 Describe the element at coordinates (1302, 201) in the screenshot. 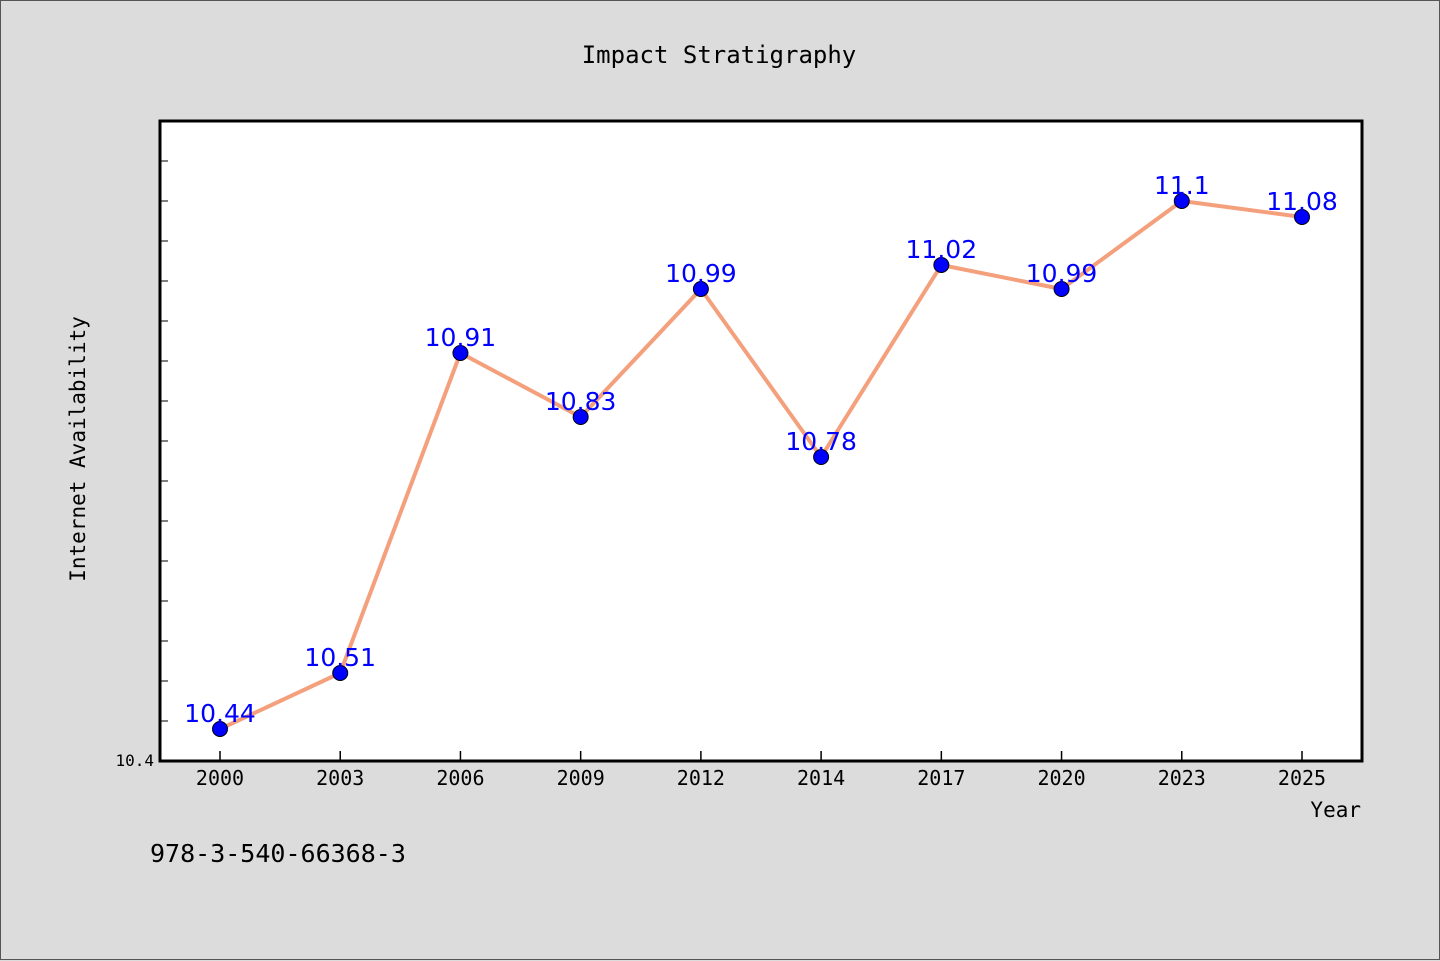

I see `data-label: 11.08` at that location.